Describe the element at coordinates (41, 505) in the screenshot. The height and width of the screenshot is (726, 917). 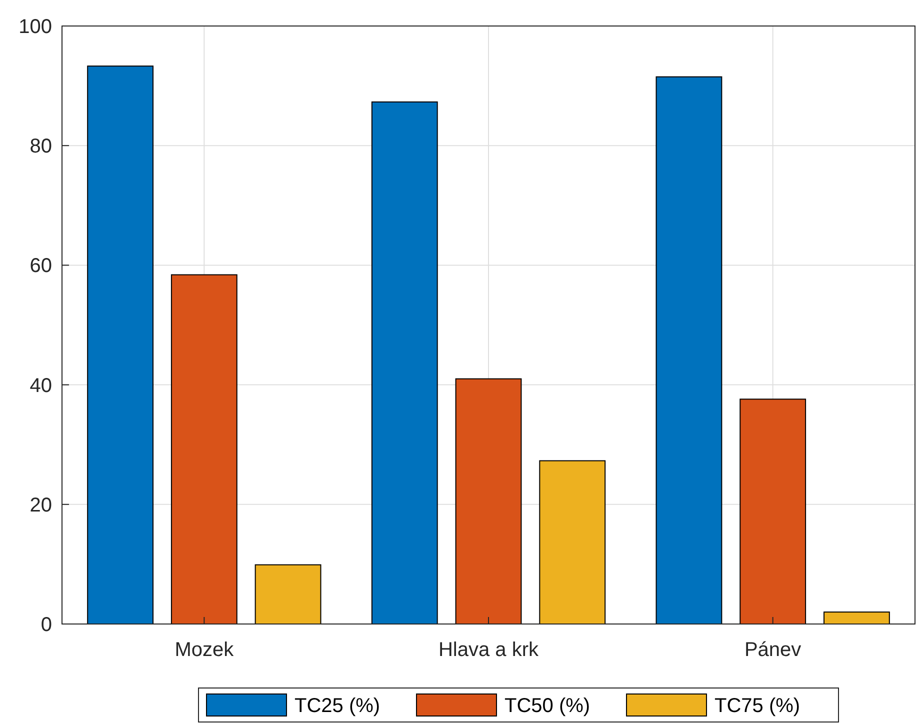
I see `y-tick-label: 20` at that location.